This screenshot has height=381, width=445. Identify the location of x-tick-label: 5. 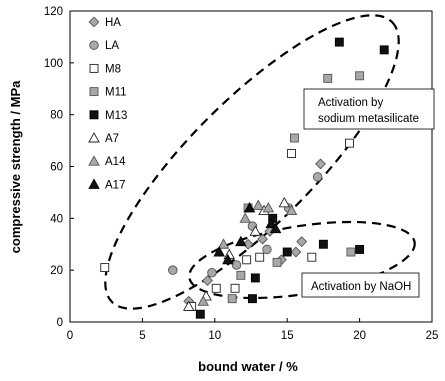
(142, 336).